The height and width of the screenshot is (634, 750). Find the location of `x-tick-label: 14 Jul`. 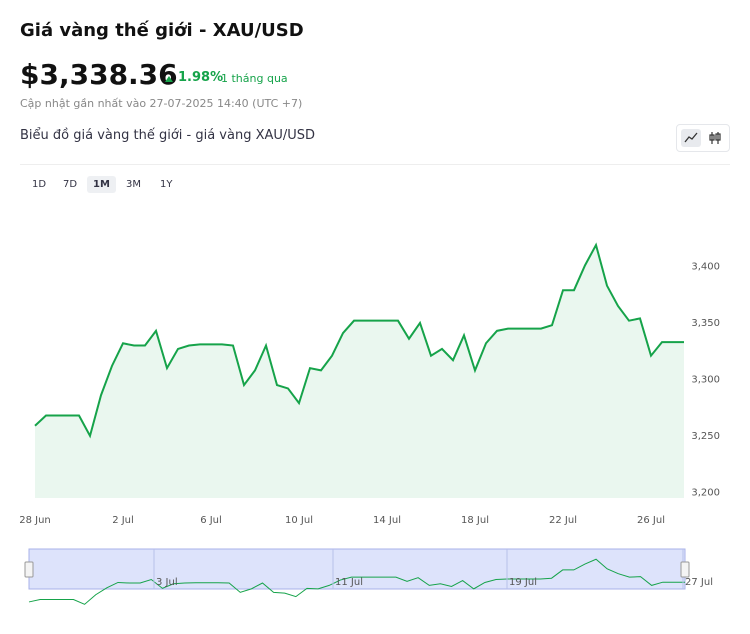

x-tick-label: 14 Jul is located at coordinates (387, 520).